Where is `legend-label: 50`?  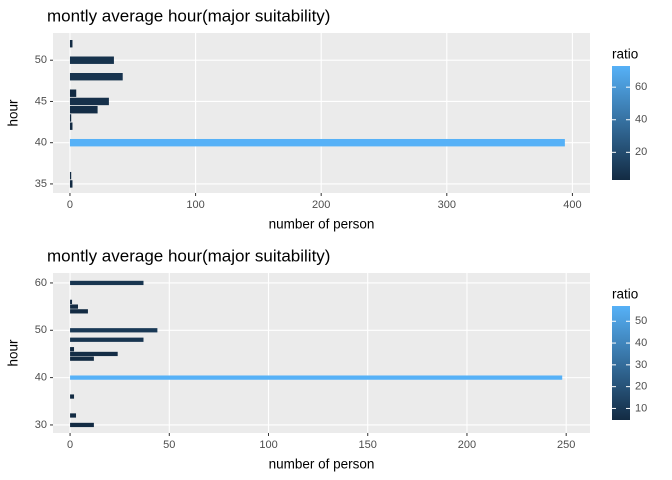
legend-label: 50 is located at coordinates (641, 321).